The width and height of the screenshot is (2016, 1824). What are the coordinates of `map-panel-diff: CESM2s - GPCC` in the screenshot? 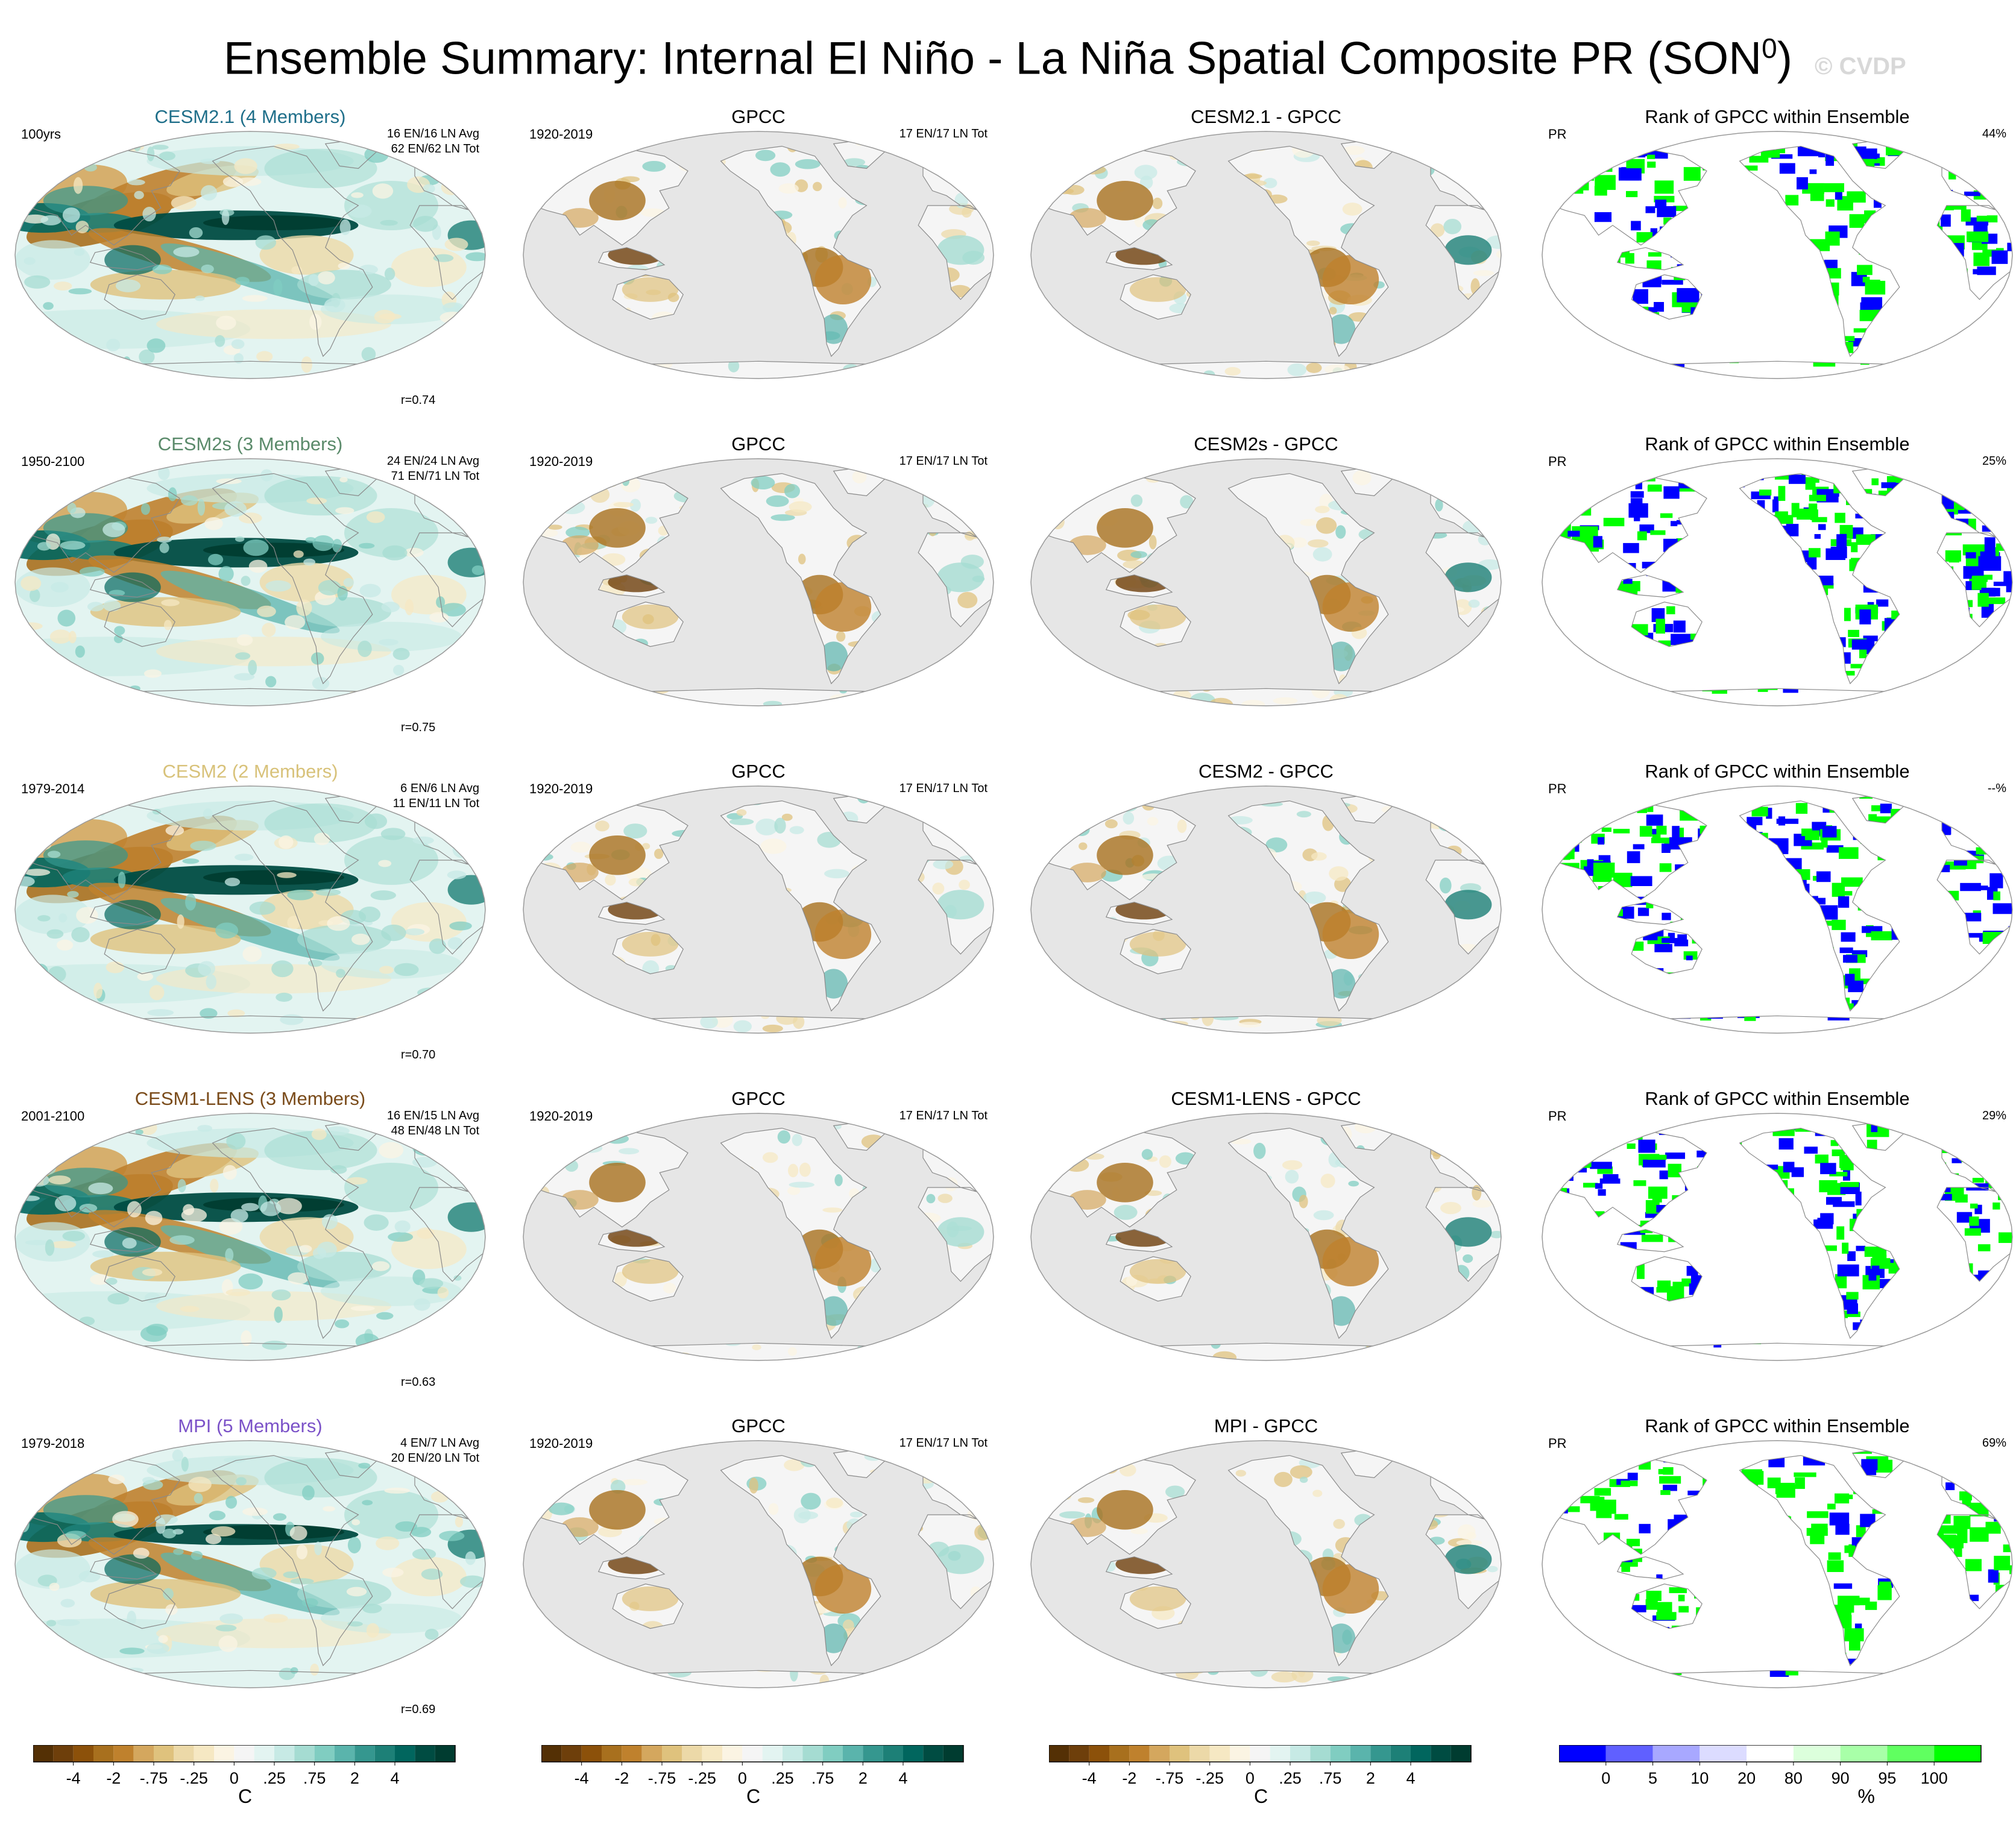 It's located at (1266, 591).